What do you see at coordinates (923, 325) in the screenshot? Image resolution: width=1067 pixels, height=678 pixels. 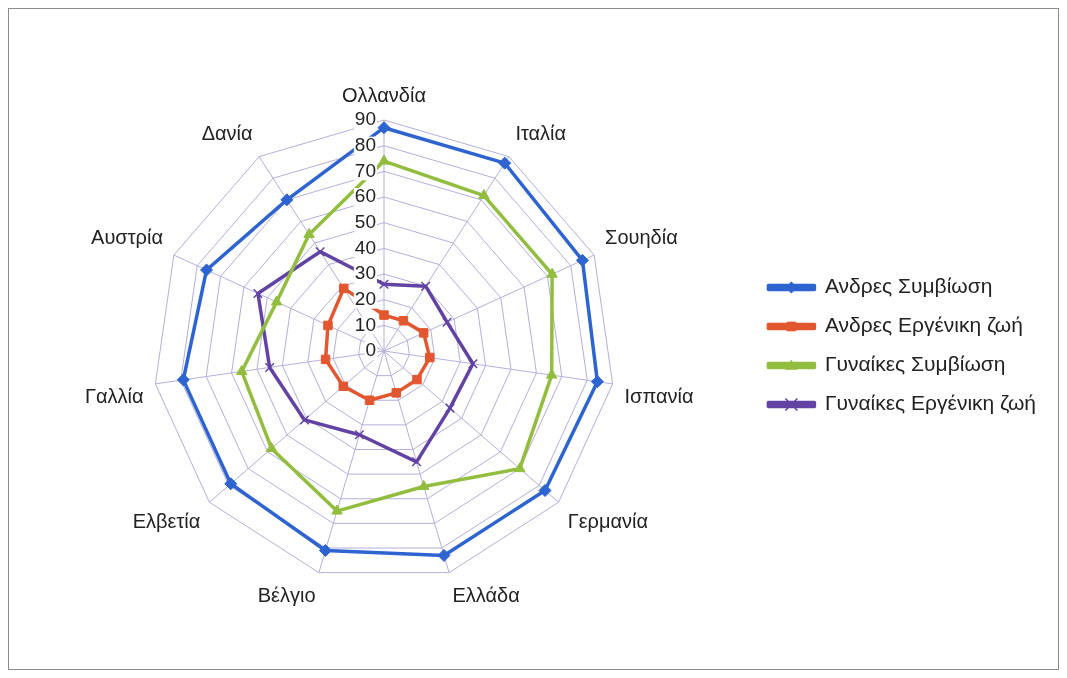 I see `legend-label: Ανδρες Εργένικη ζωή` at bounding box center [923, 325].